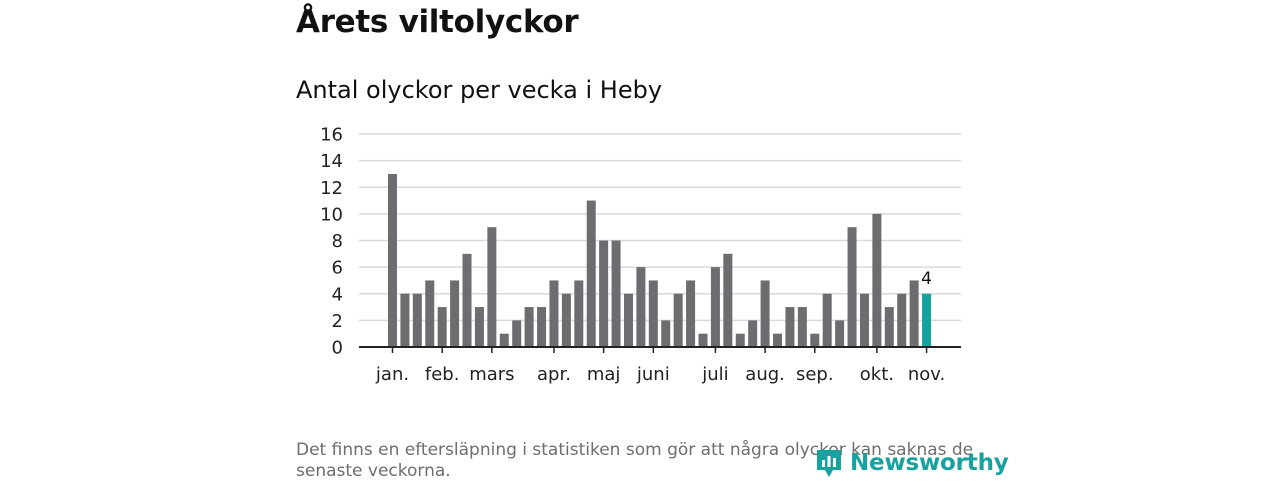 This screenshot has height=482, width=1280. I want to click on x-tick-label: maj, so click(604, 374).